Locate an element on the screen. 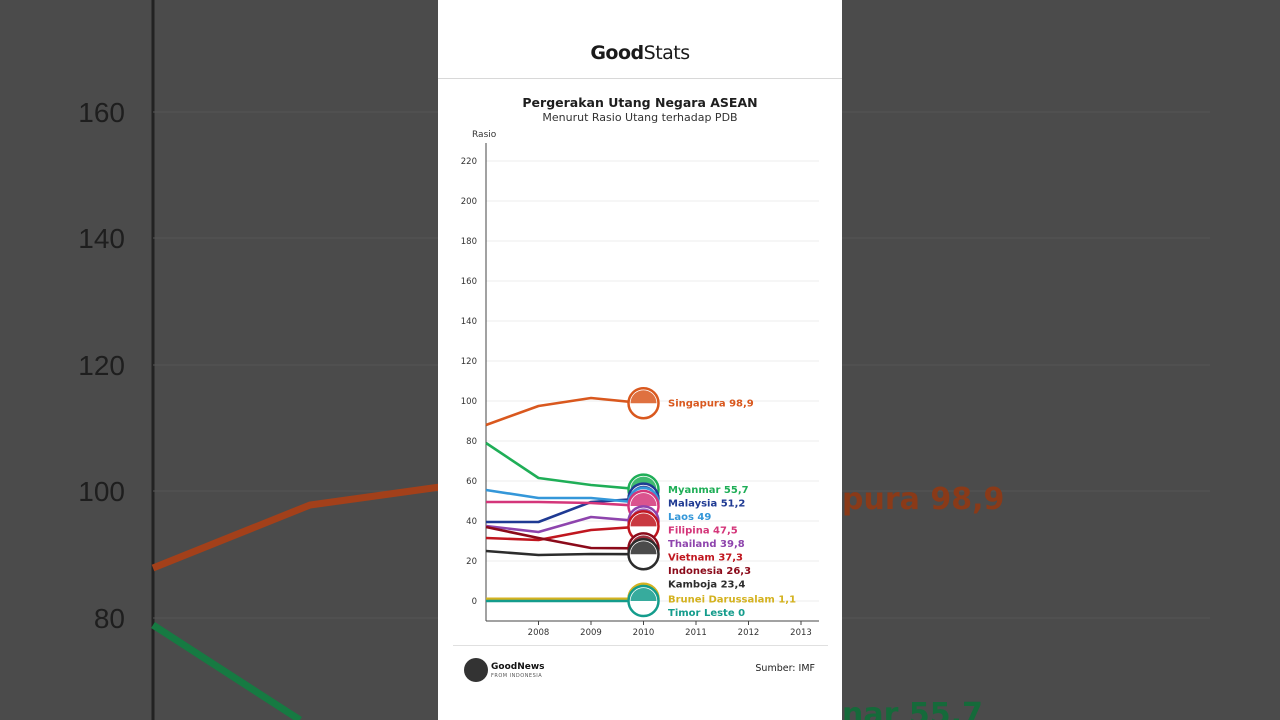 This screenshot has width=1280, height=720. series-label-laos: Laos 49 is located at coordinates (689, 517).